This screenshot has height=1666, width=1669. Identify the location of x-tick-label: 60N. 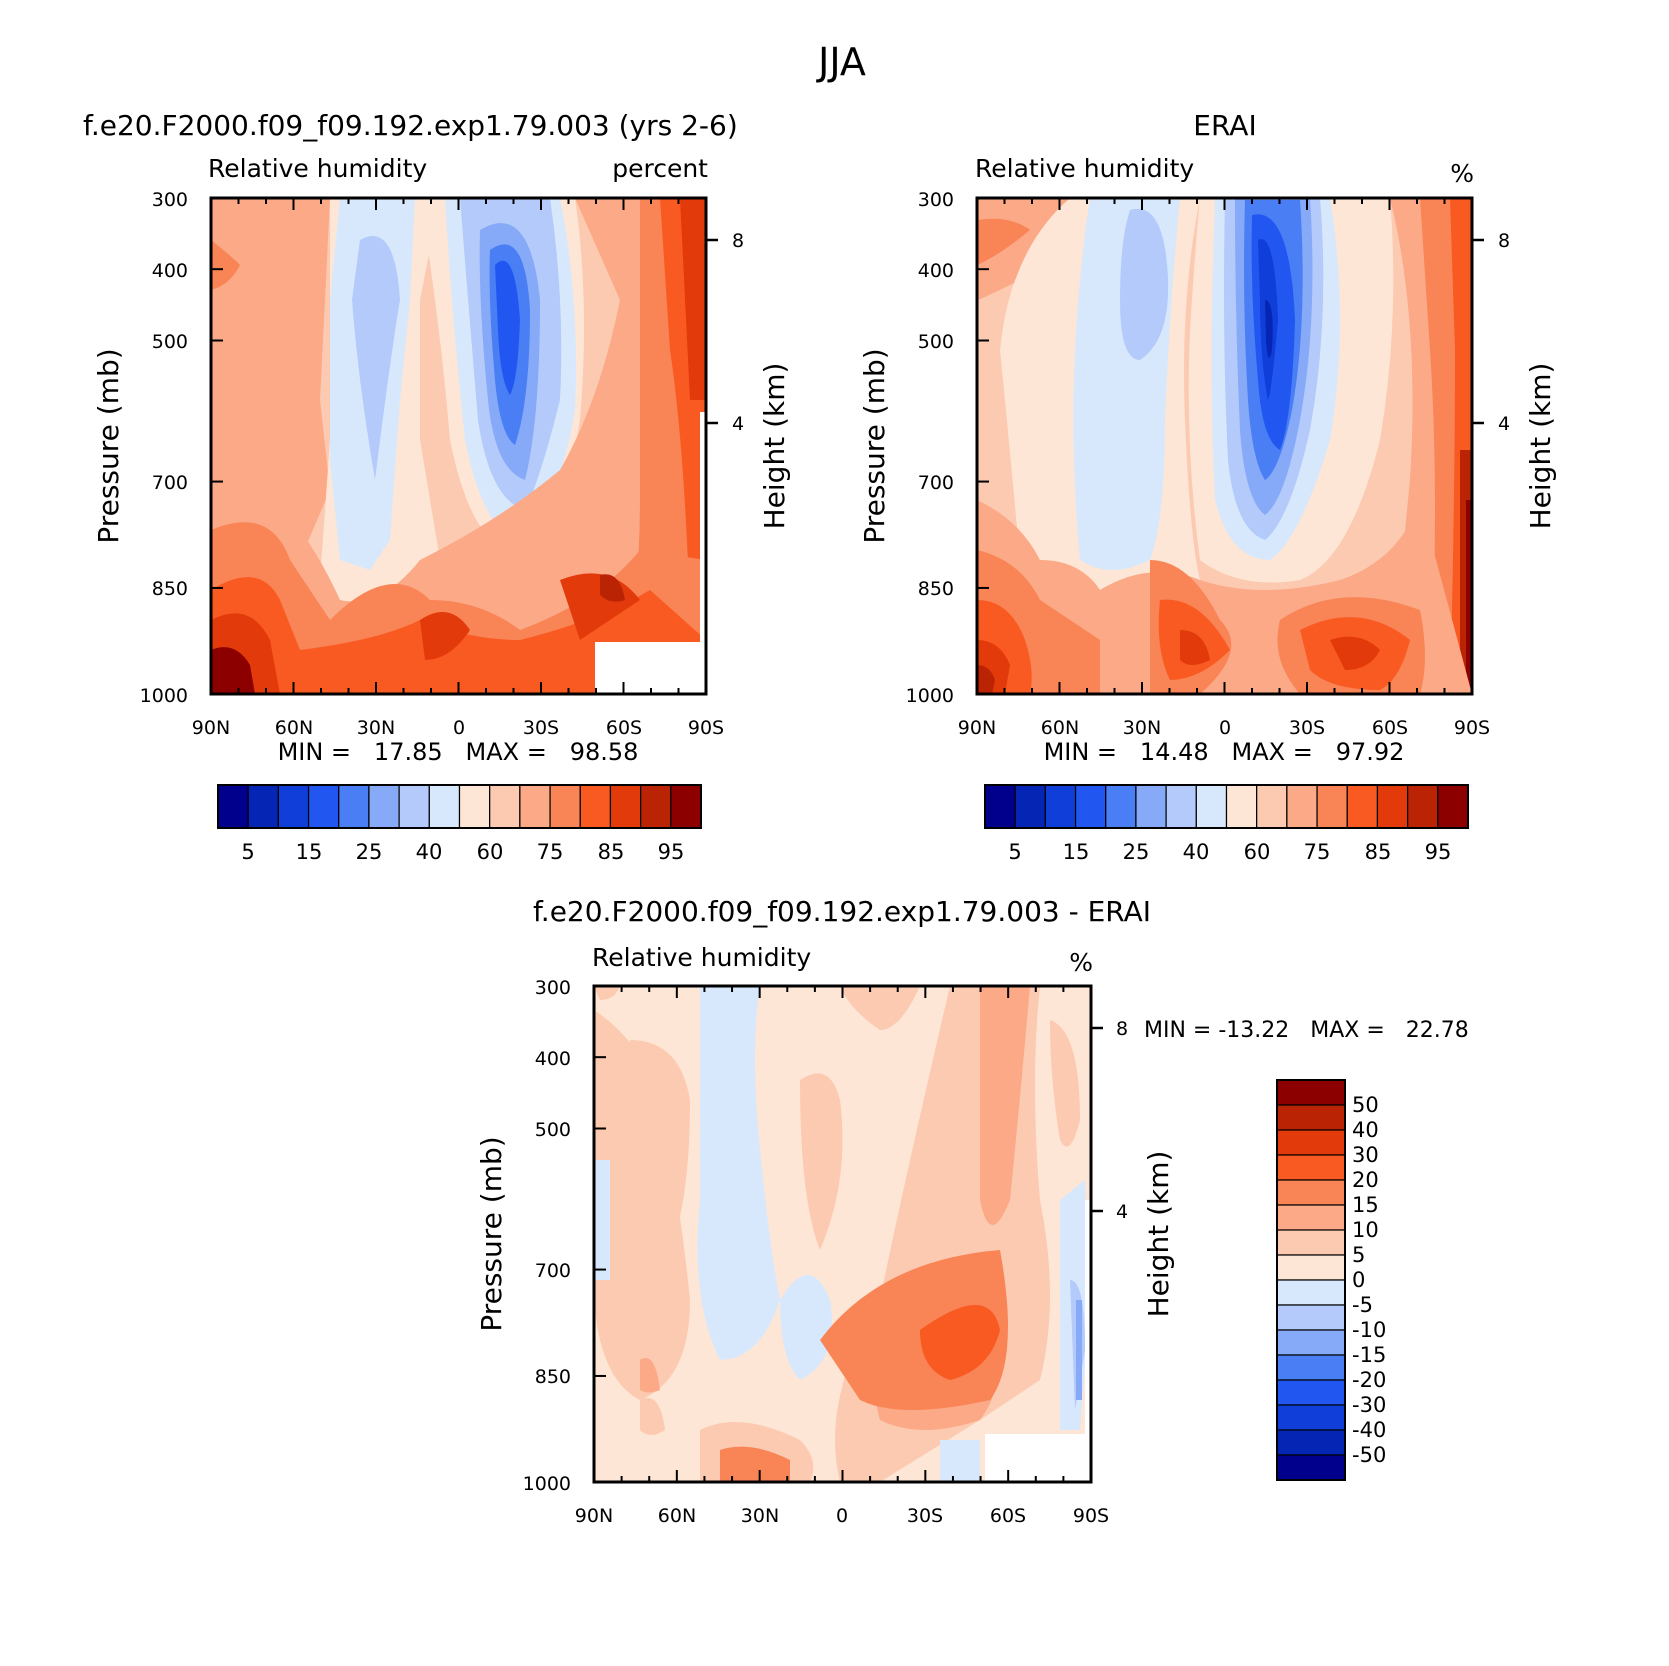
(1060, 728).